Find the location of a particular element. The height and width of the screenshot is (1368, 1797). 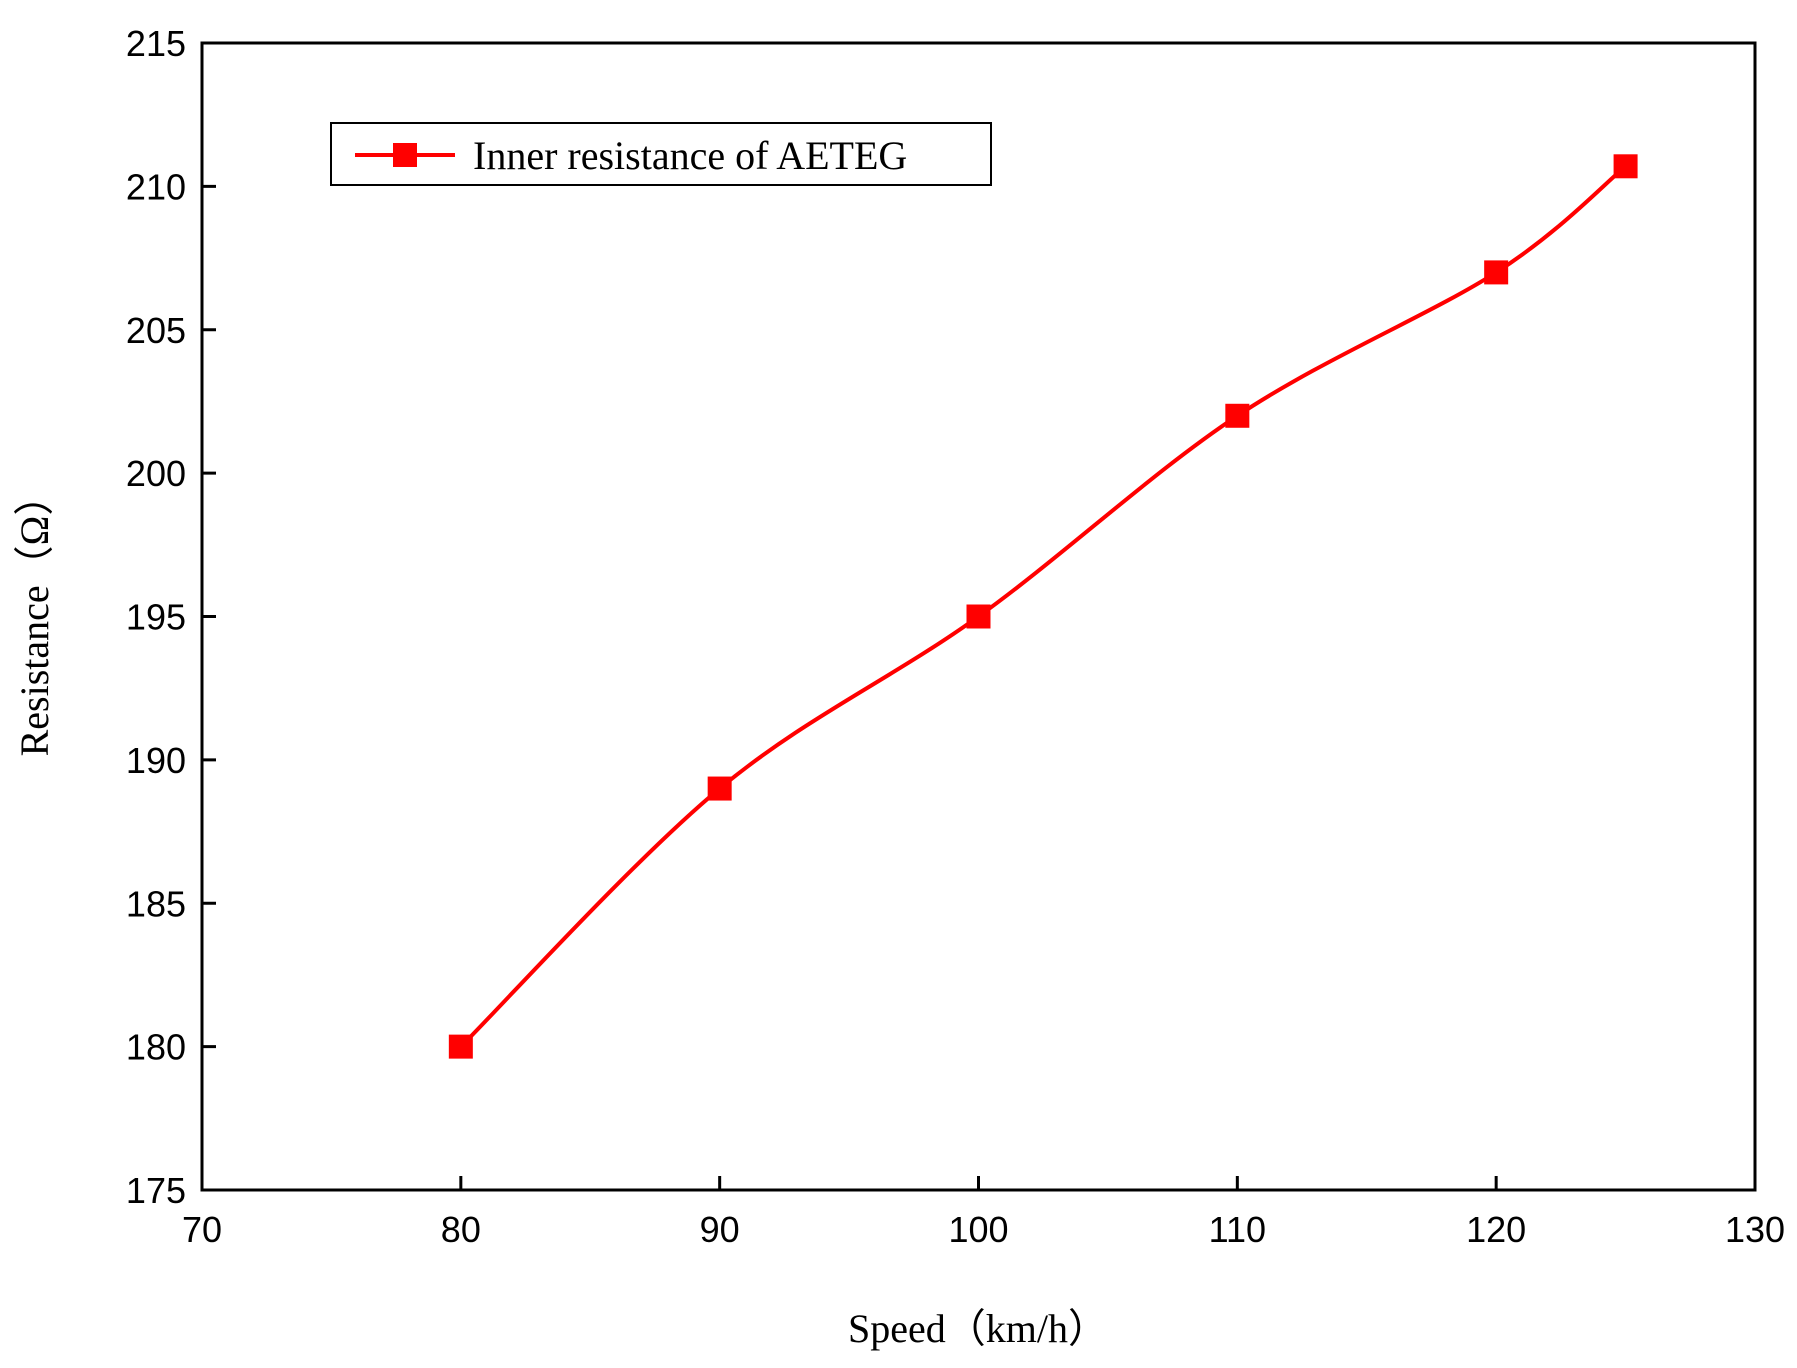

y-tick-label: 200 is located at coordinates (156, 473).